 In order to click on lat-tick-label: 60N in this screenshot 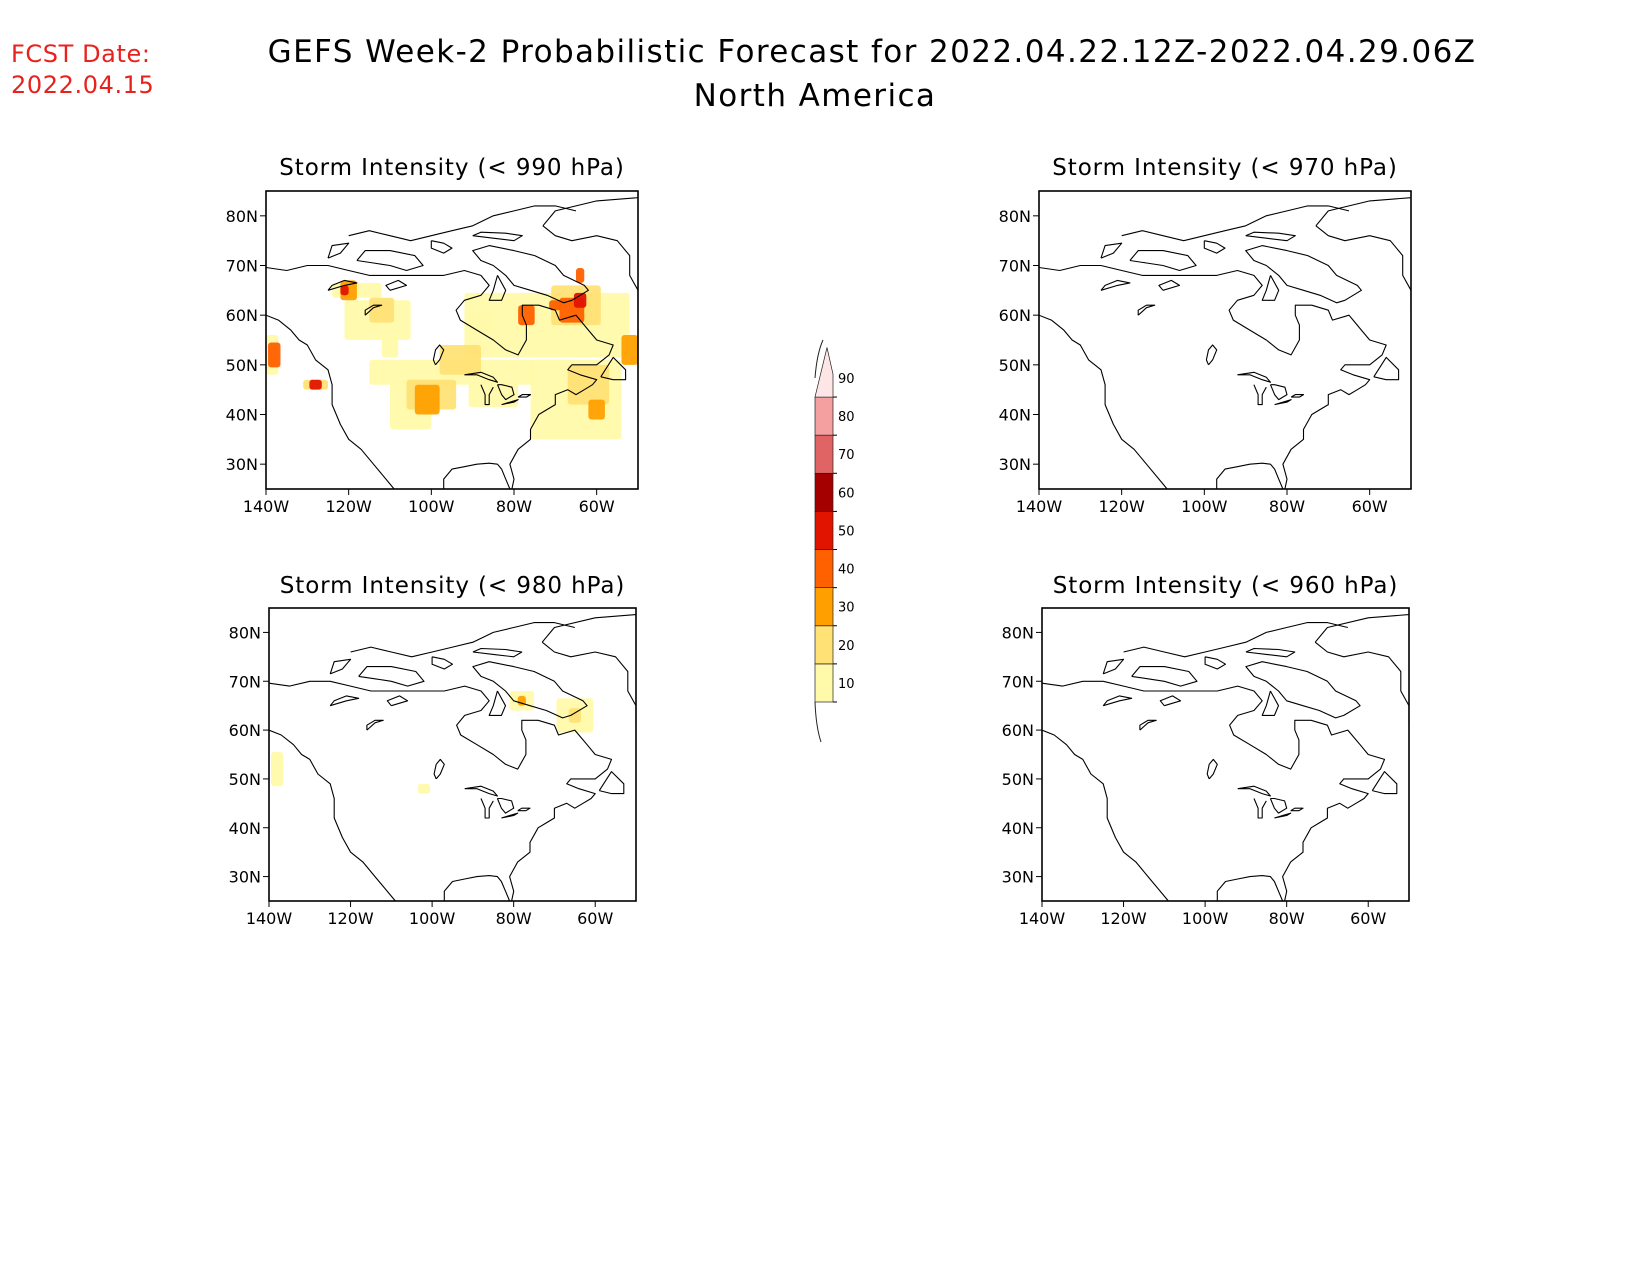, I will do `click(1015, 315)`.